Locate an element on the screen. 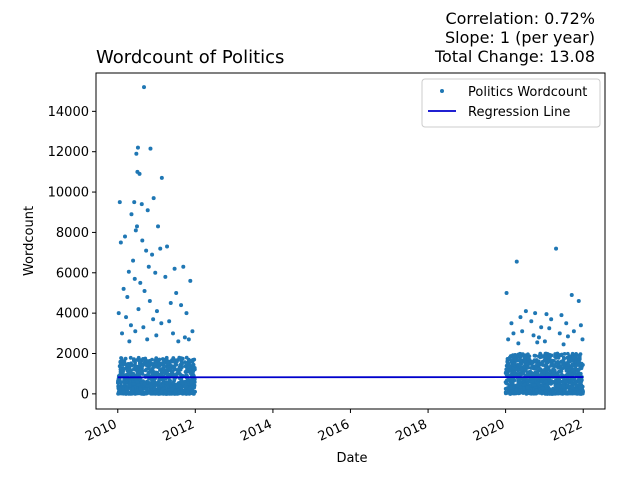 The height and width of the screenshot is (480, 640). y-tick-label: 2000 is located at coordinates (72, 354).